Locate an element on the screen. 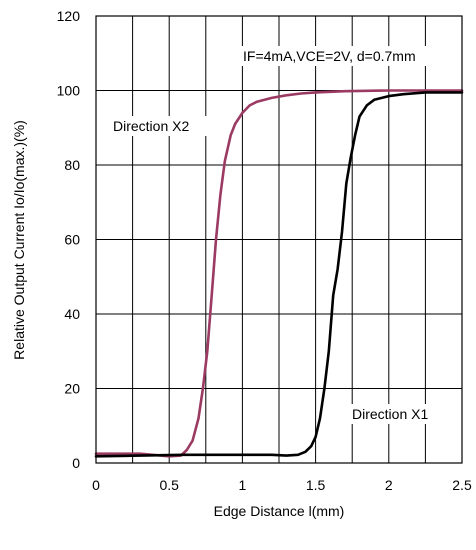 The width and height of the screenshot is (476, 550). x-tick-label: 1.5 is located at coordinates (316, 485).